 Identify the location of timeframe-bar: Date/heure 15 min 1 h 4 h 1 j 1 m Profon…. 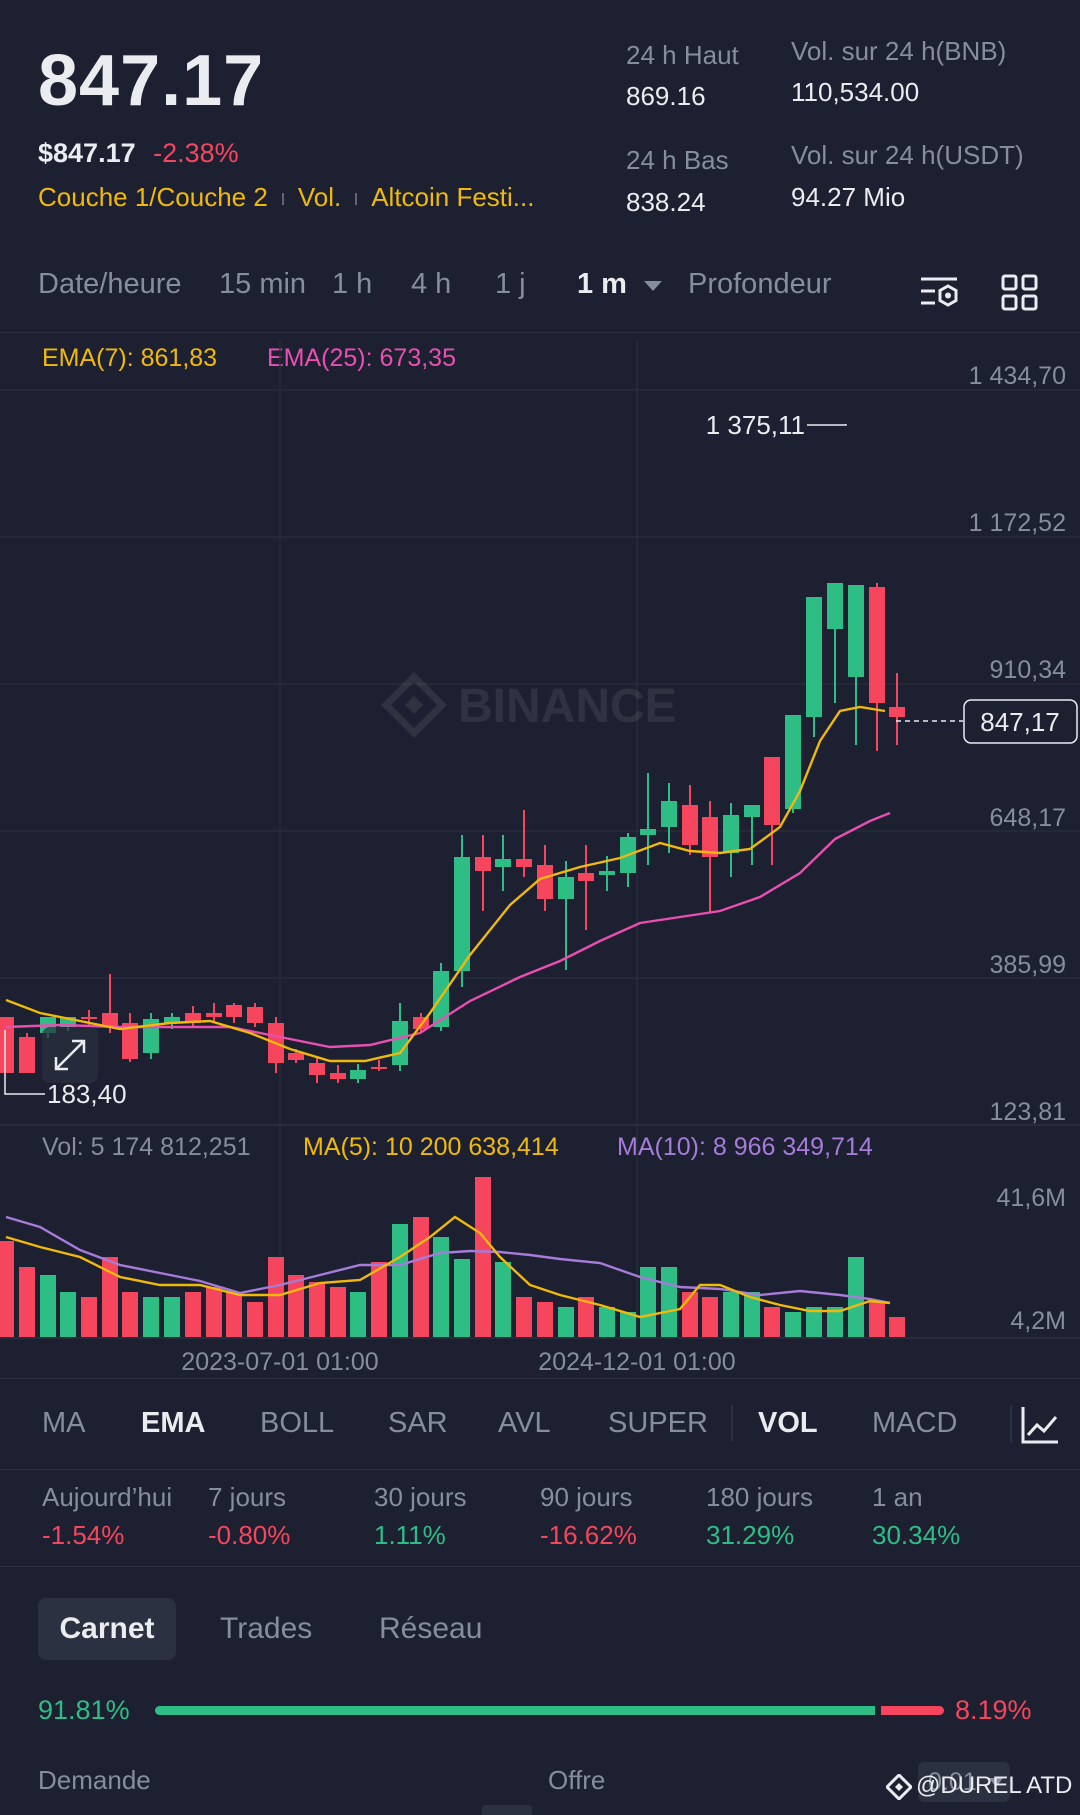
(540, 294).